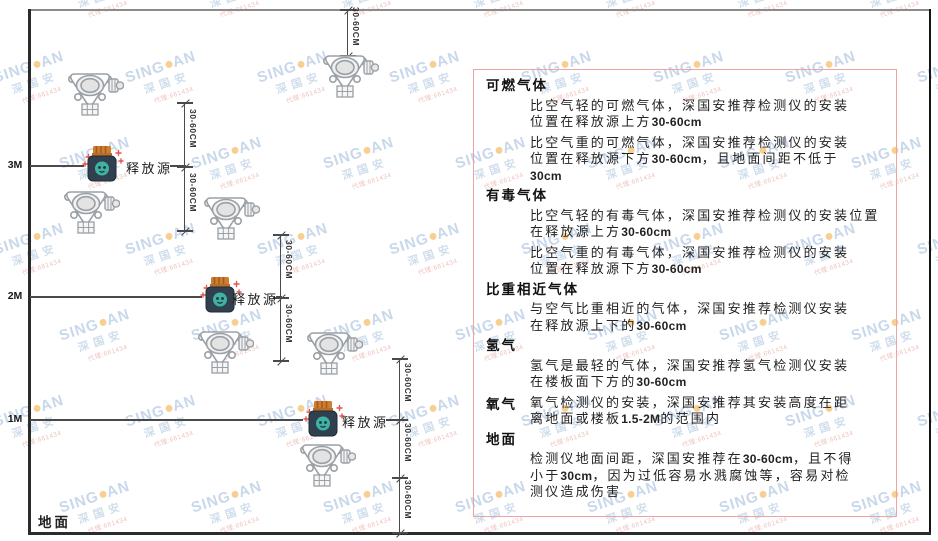  What do you see at coordinates (707, 374) in the screenshot?
I see `guideline-paragraph: 氢气是最轻的气体，深国安推荐氢气检测仪安装 在楼板面下方的30-60cm` at bounding box center [707, 374].